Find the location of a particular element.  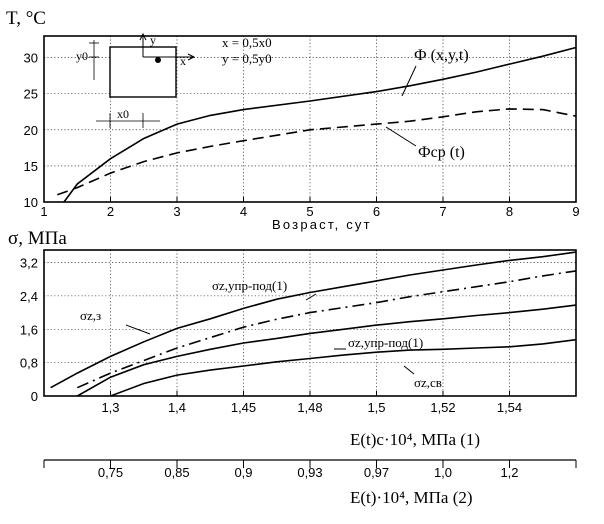

bottom-y-tick-label: 2,4 is located at coordinates (29, 296).